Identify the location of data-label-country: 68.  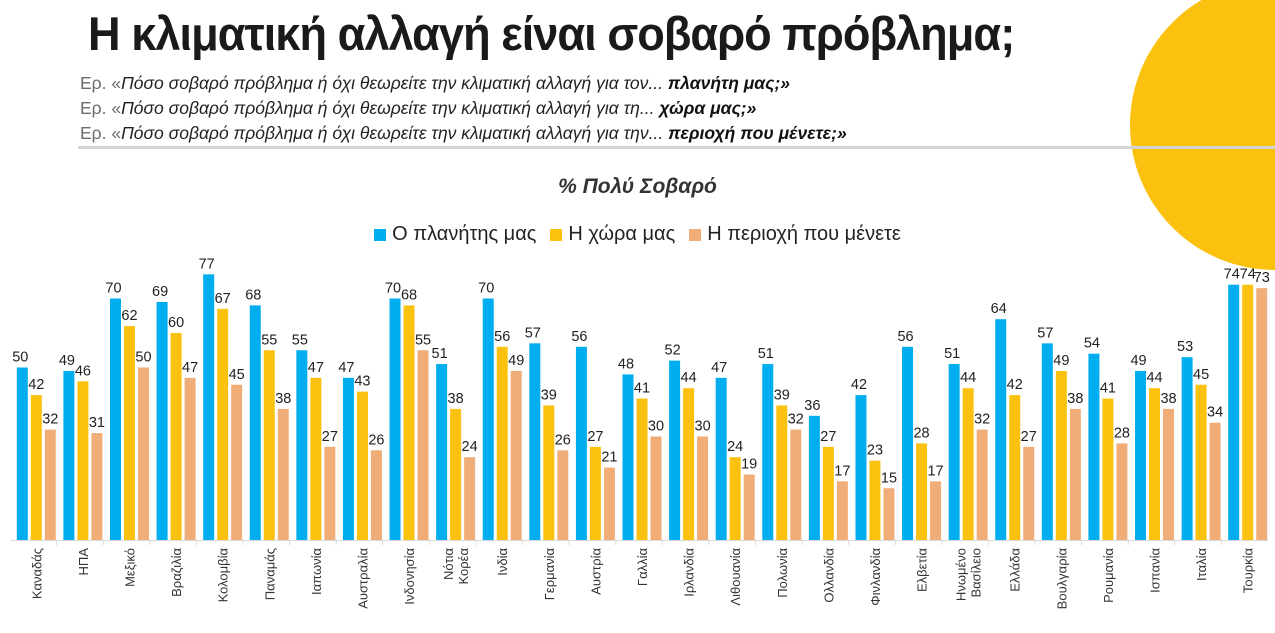
(409, 295).